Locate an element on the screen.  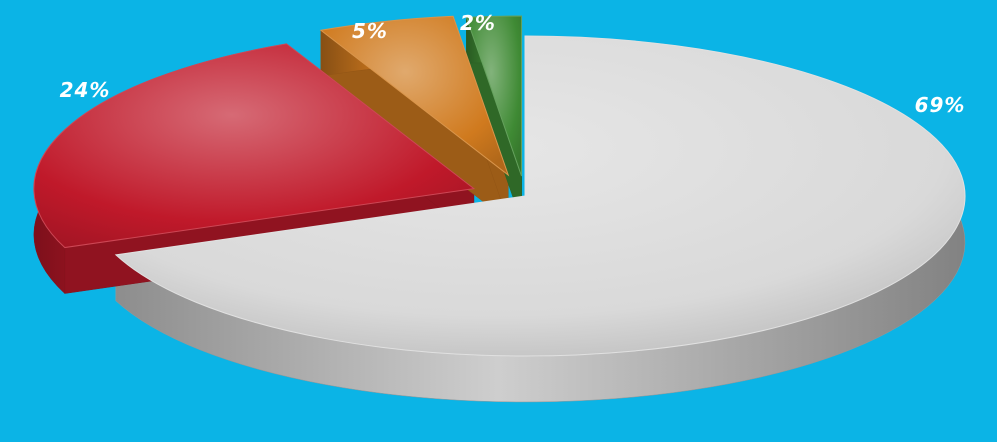
slice-5pct is located at coordinates (414, 96).